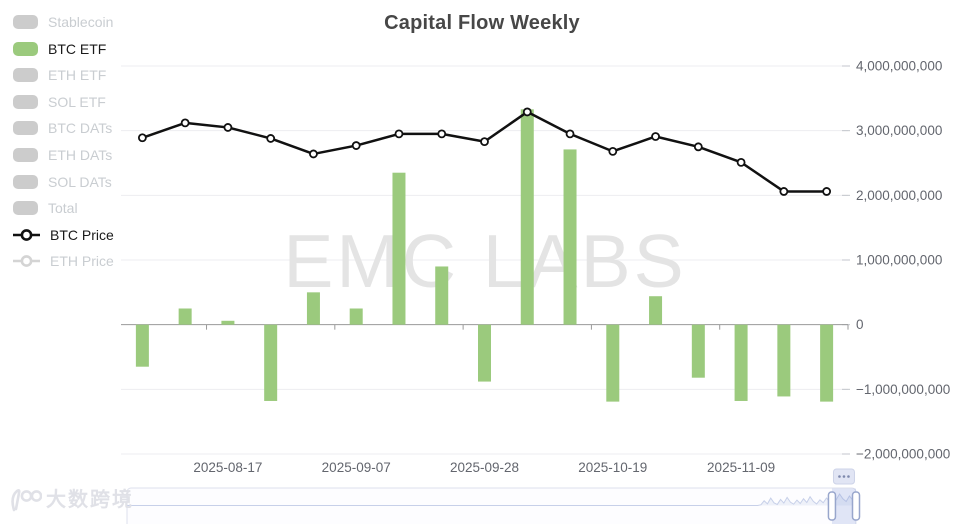  Describe the element at coordinates (80, 154) in the screenshot. I see `legend-item-eth-dats-label: ETH DATs` at that location.